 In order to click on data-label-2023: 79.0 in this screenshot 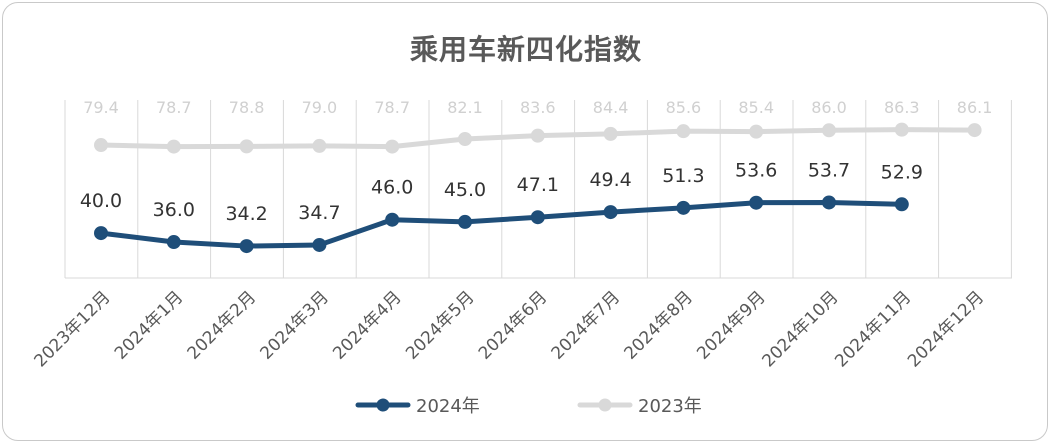, I will do `click(320, 107)`.